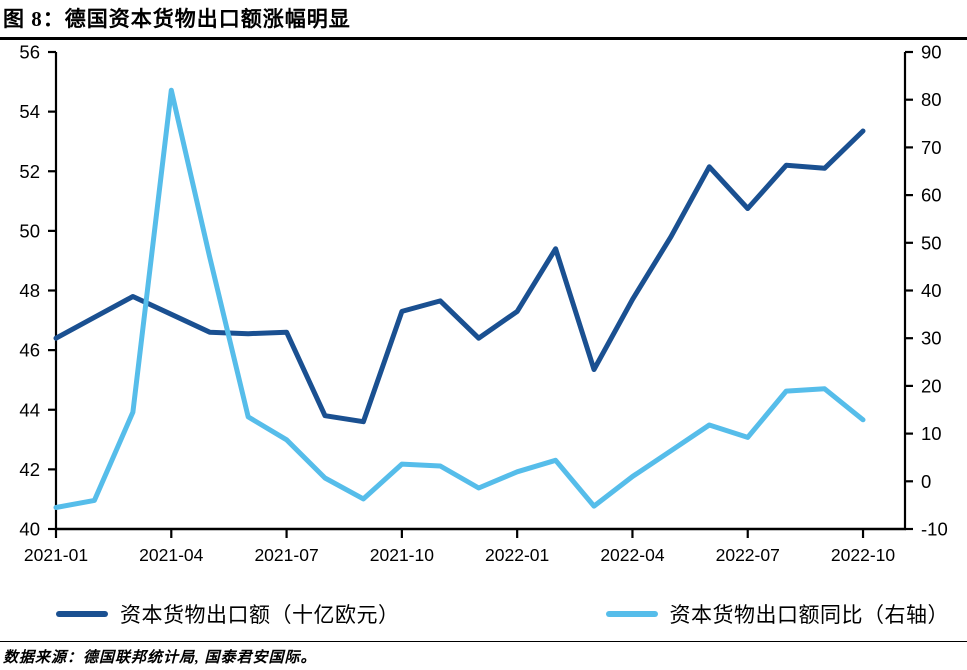 This screenshot has width=967, height=670. What do you see at coordinates (931, 242) in the screenshot?
I see `y-axis-right-tick-label: 50` at bounding box center [931, 242].